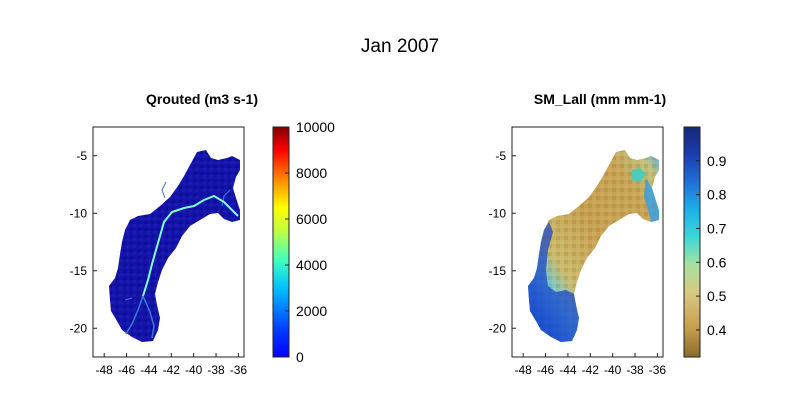 This screenshot has height=400, width=800. Describe the element at coordinates (311, 219) in the screenshot. I see `colorbar-tick-label: 6000` at that location.